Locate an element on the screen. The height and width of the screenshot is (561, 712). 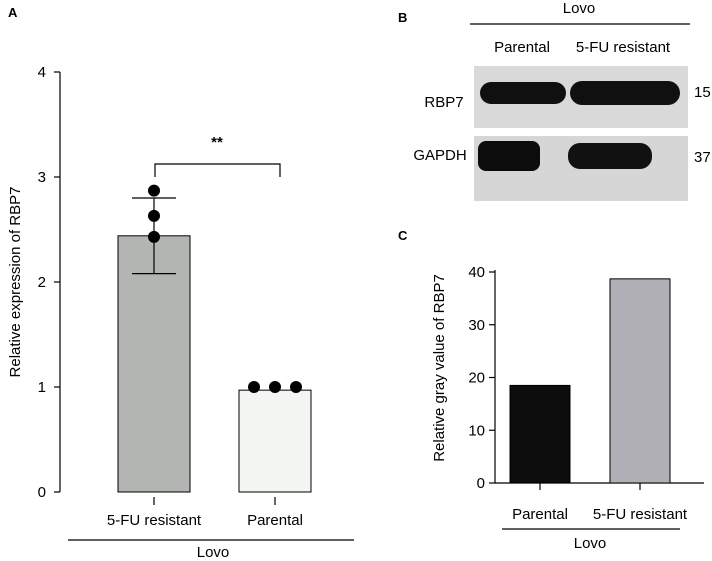
chart-a-ytick-label: 3 is located at coordinates (42, 177).